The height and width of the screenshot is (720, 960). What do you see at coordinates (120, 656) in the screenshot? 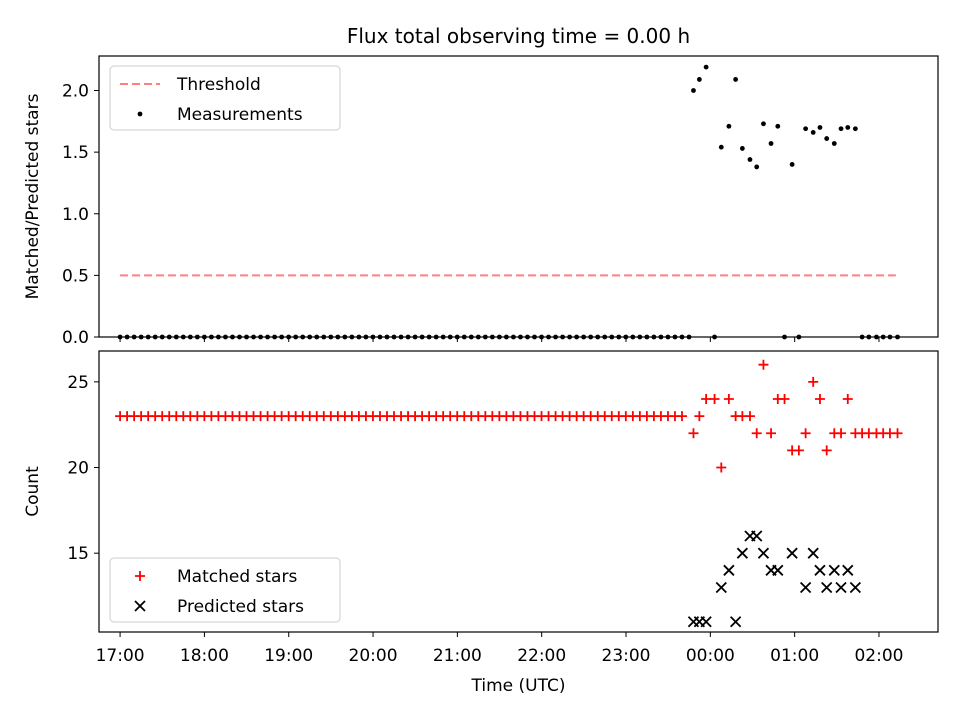
I see `x-tick-label: 17:00` at bounding box center [120, 656].